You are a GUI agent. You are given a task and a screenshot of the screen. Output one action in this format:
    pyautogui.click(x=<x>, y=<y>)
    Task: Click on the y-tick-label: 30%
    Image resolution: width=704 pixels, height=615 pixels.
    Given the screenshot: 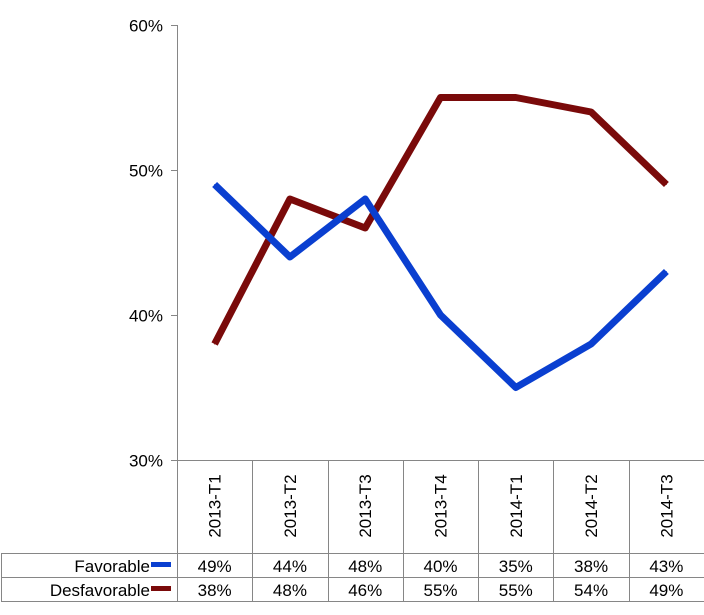 What is the action you would take?
    pyautogui.click(x=146, y=461)
    